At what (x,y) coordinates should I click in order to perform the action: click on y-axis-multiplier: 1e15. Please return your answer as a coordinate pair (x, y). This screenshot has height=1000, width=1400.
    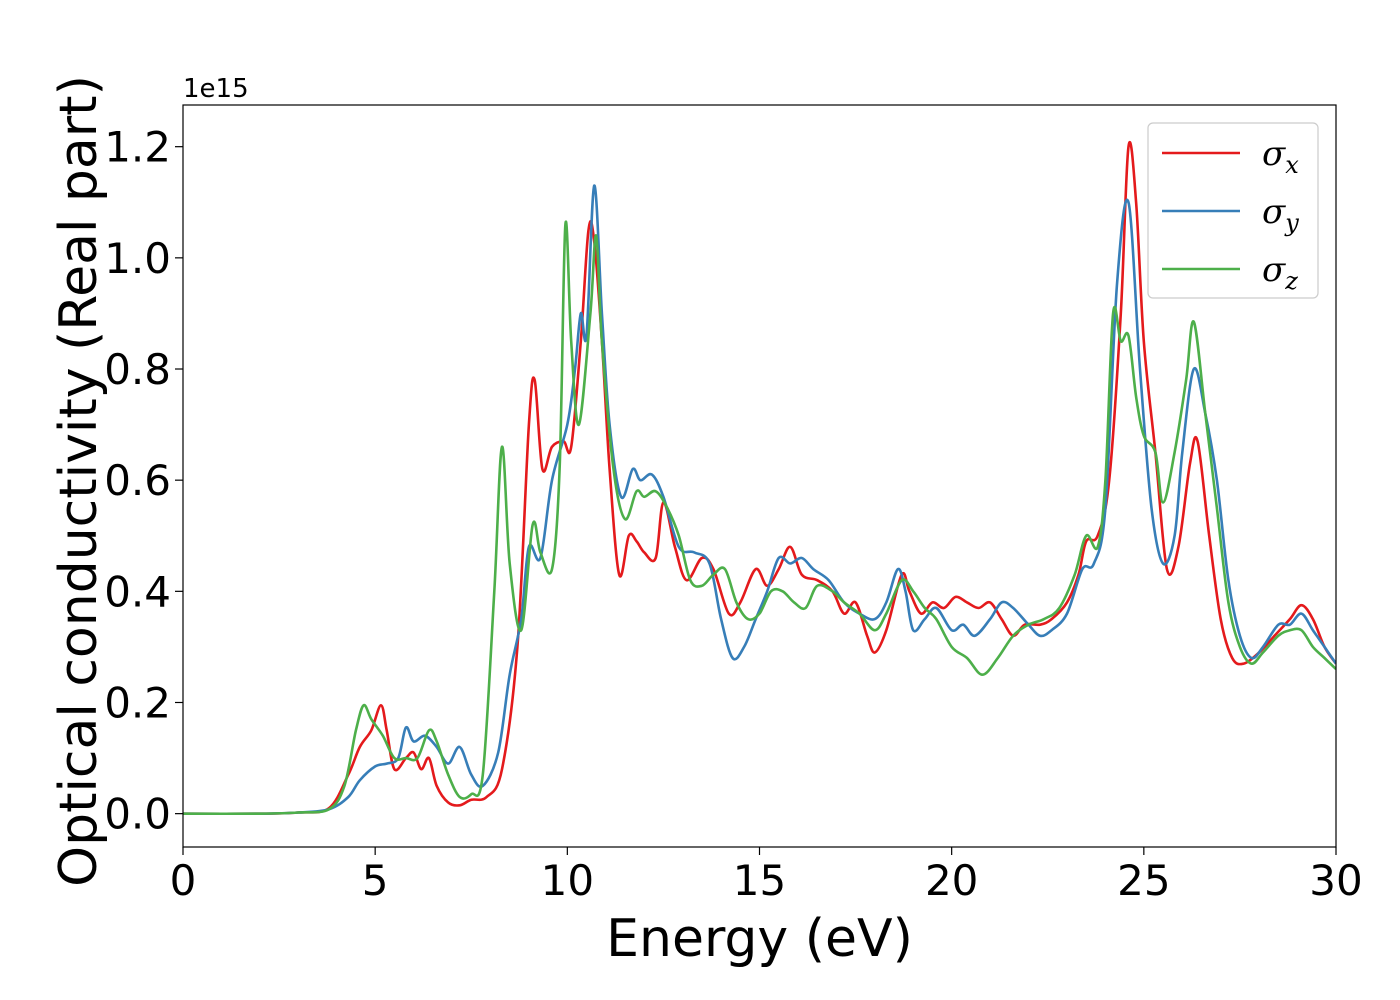
    Looking at the image, I should click on (216, 89).